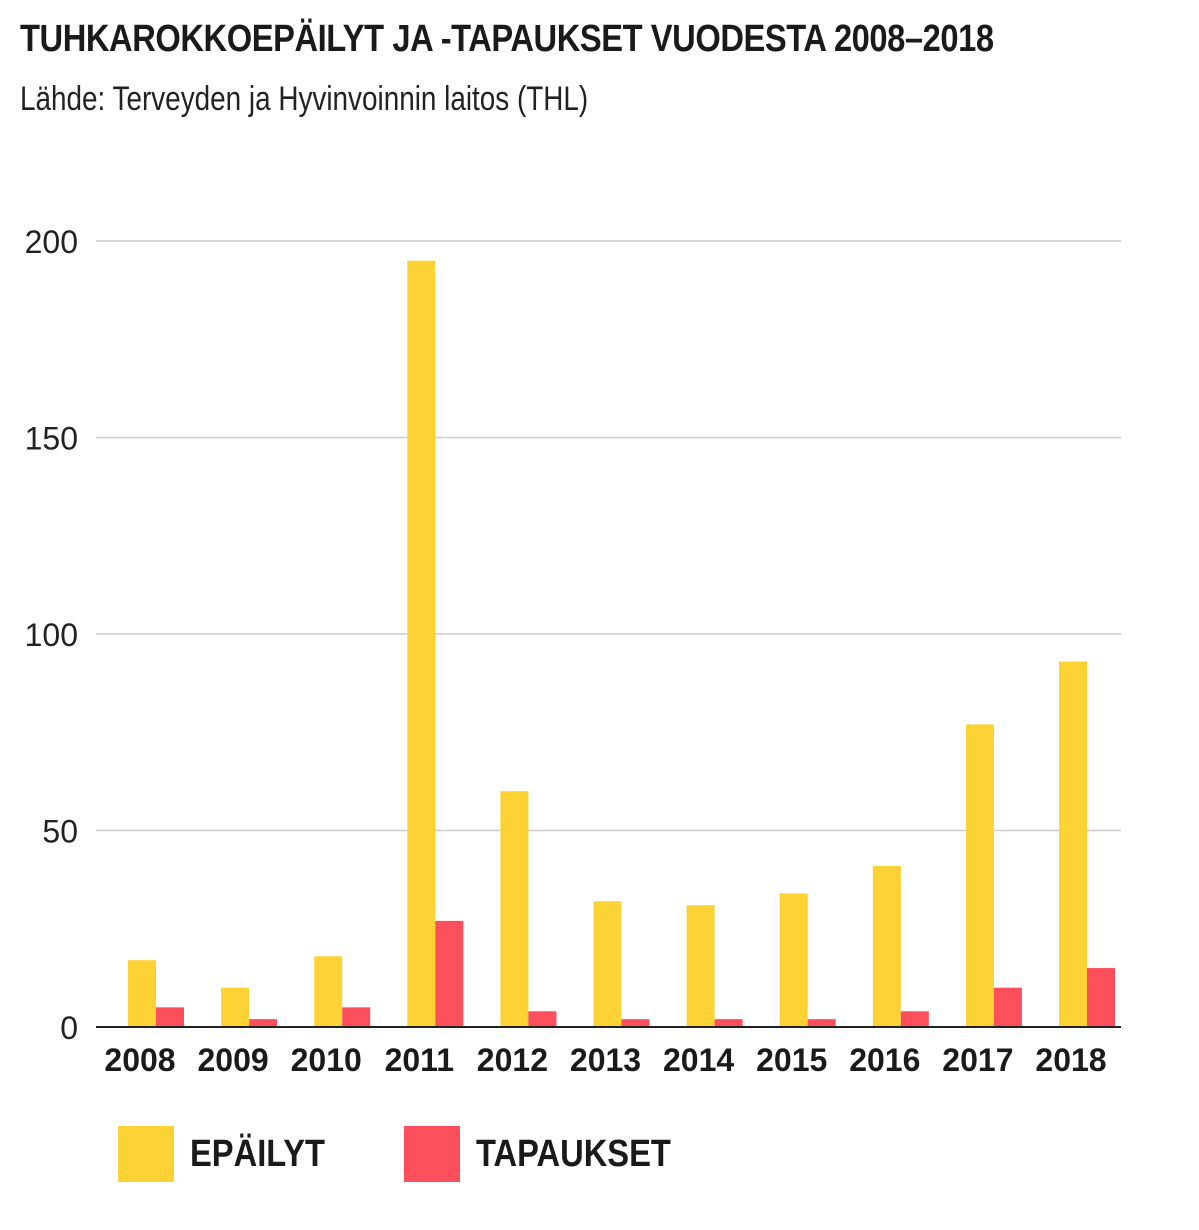 The height and width of the screenshot is (1230, 1199). Describe the element at coordinates (69, 1028) in the screenshot. I see `y-tick-label-0: 0` at that location.